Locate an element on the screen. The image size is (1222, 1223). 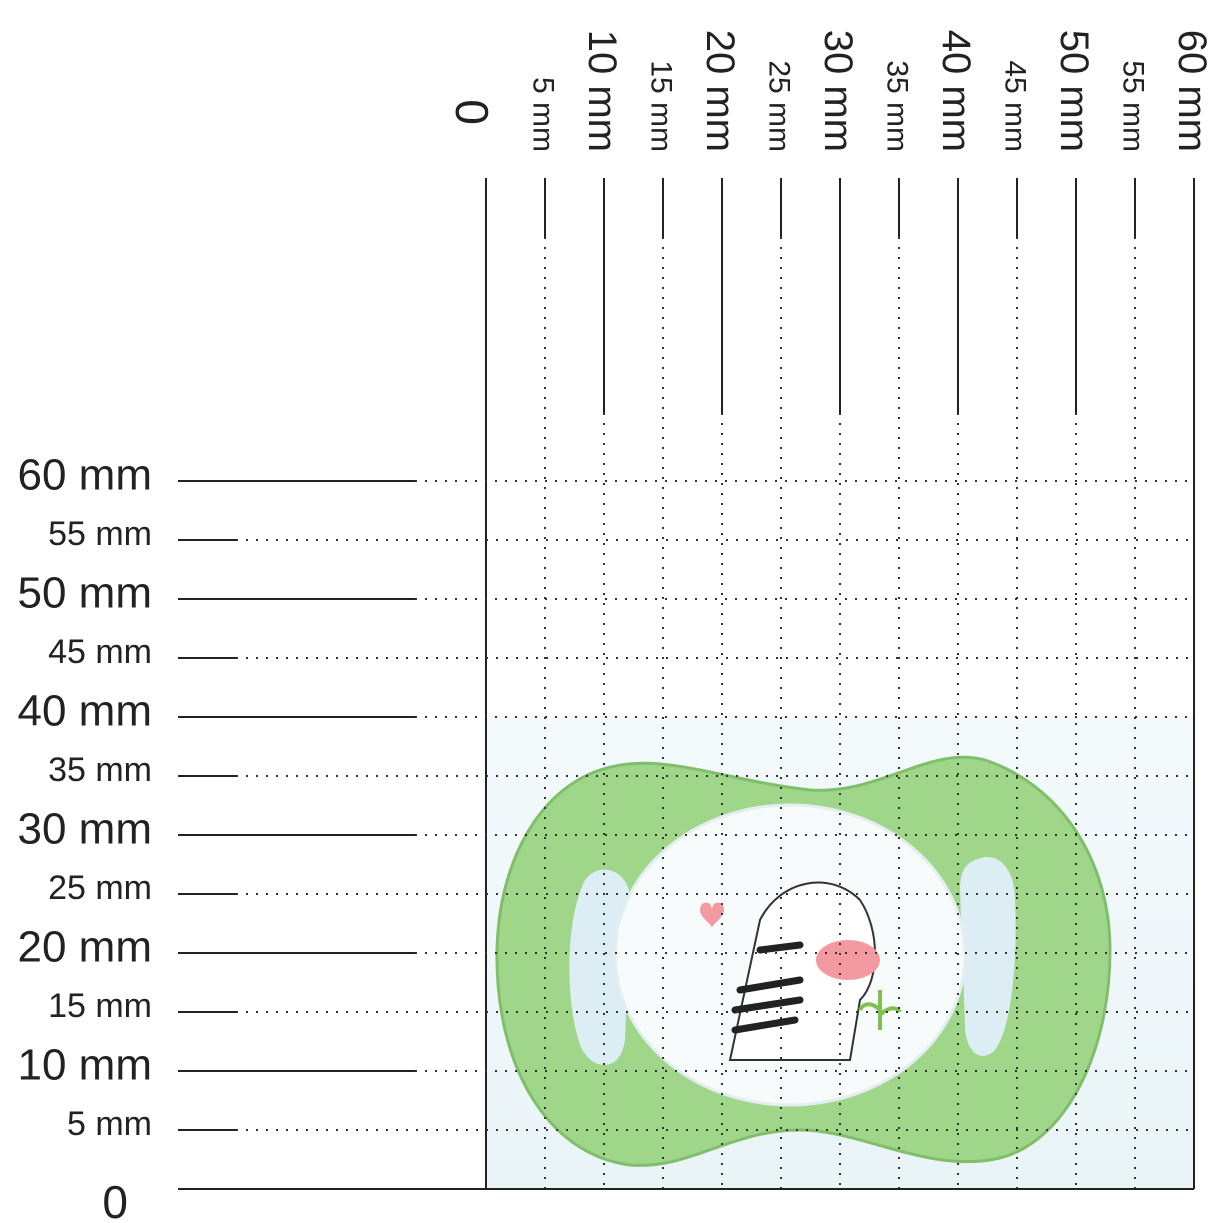
y-label: 60 mm is located at coordinates (85, 475).